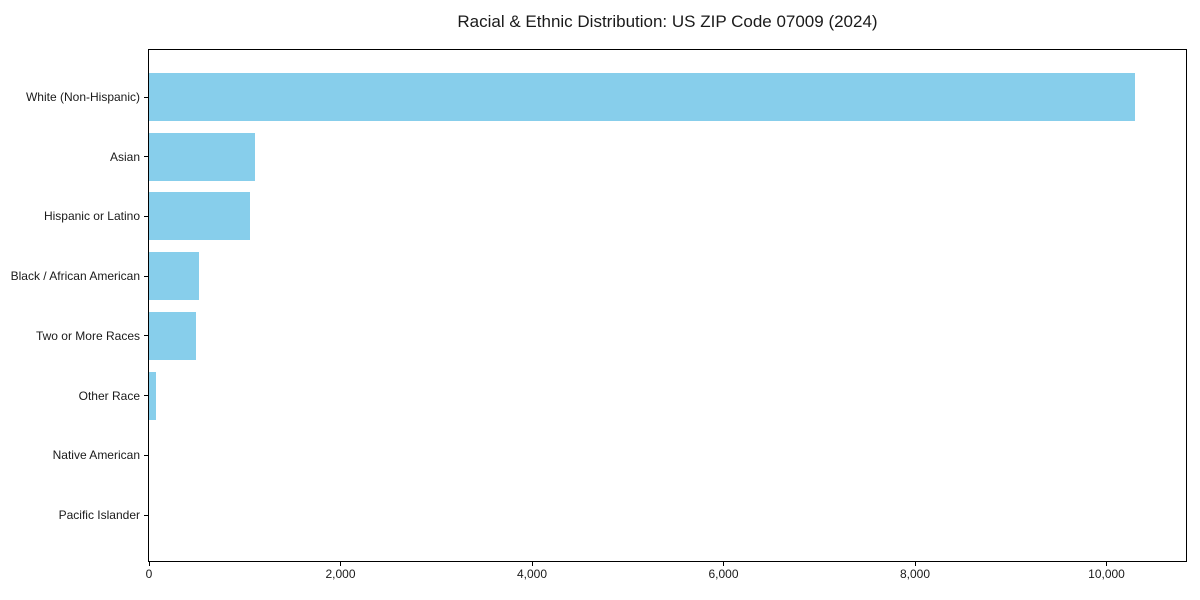  Describe the element at coordinates (82, 97) in the screenshot. I see `y-tick-label: White (Non-Hispanic)` at that location.